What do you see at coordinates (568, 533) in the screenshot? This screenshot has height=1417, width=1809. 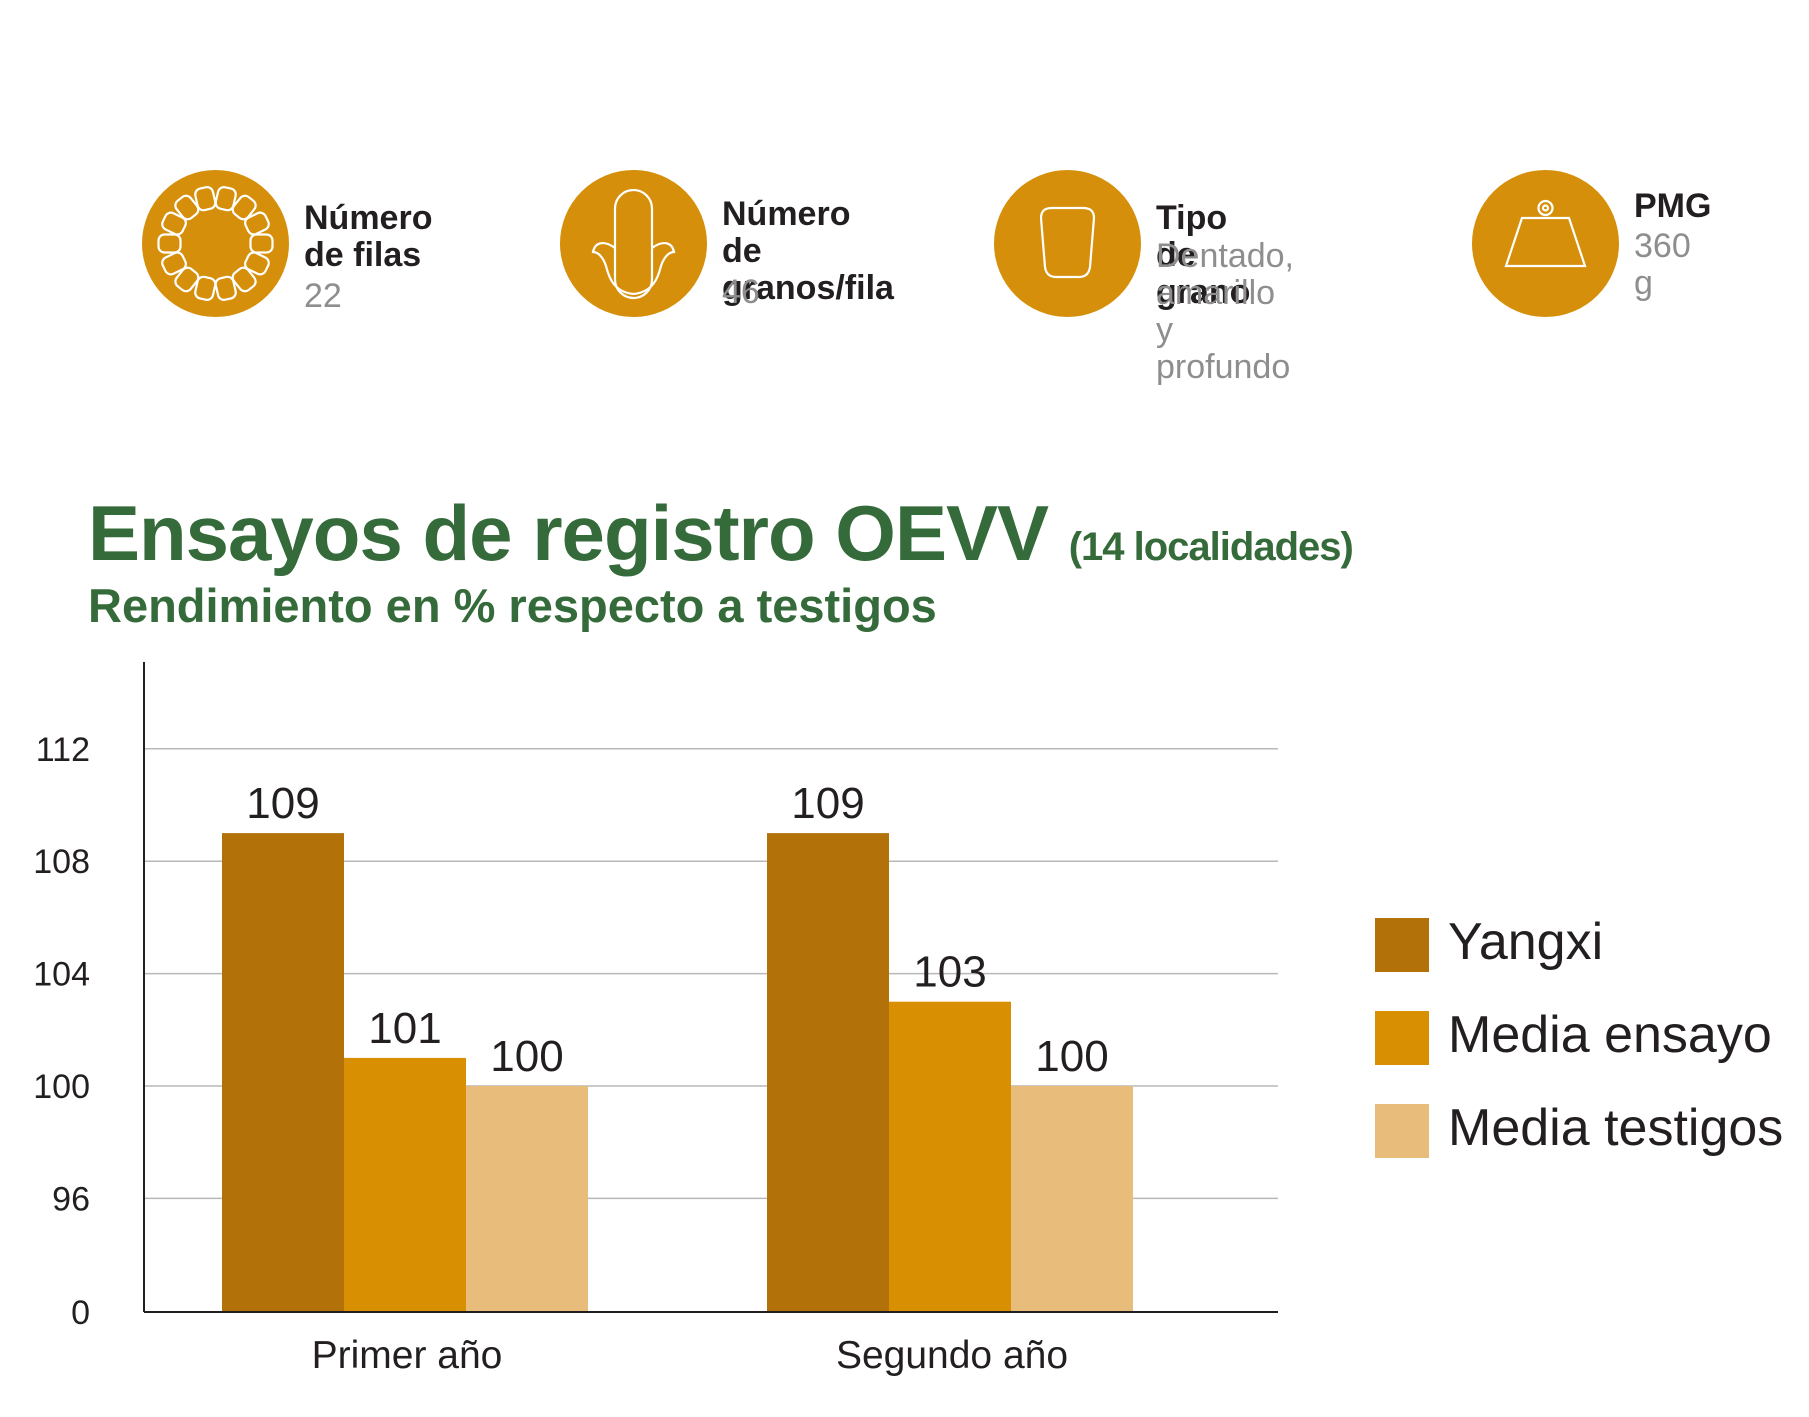 I see `chart-title-main: Ensayos de registro OEVV` at bounding box center [568, 533].